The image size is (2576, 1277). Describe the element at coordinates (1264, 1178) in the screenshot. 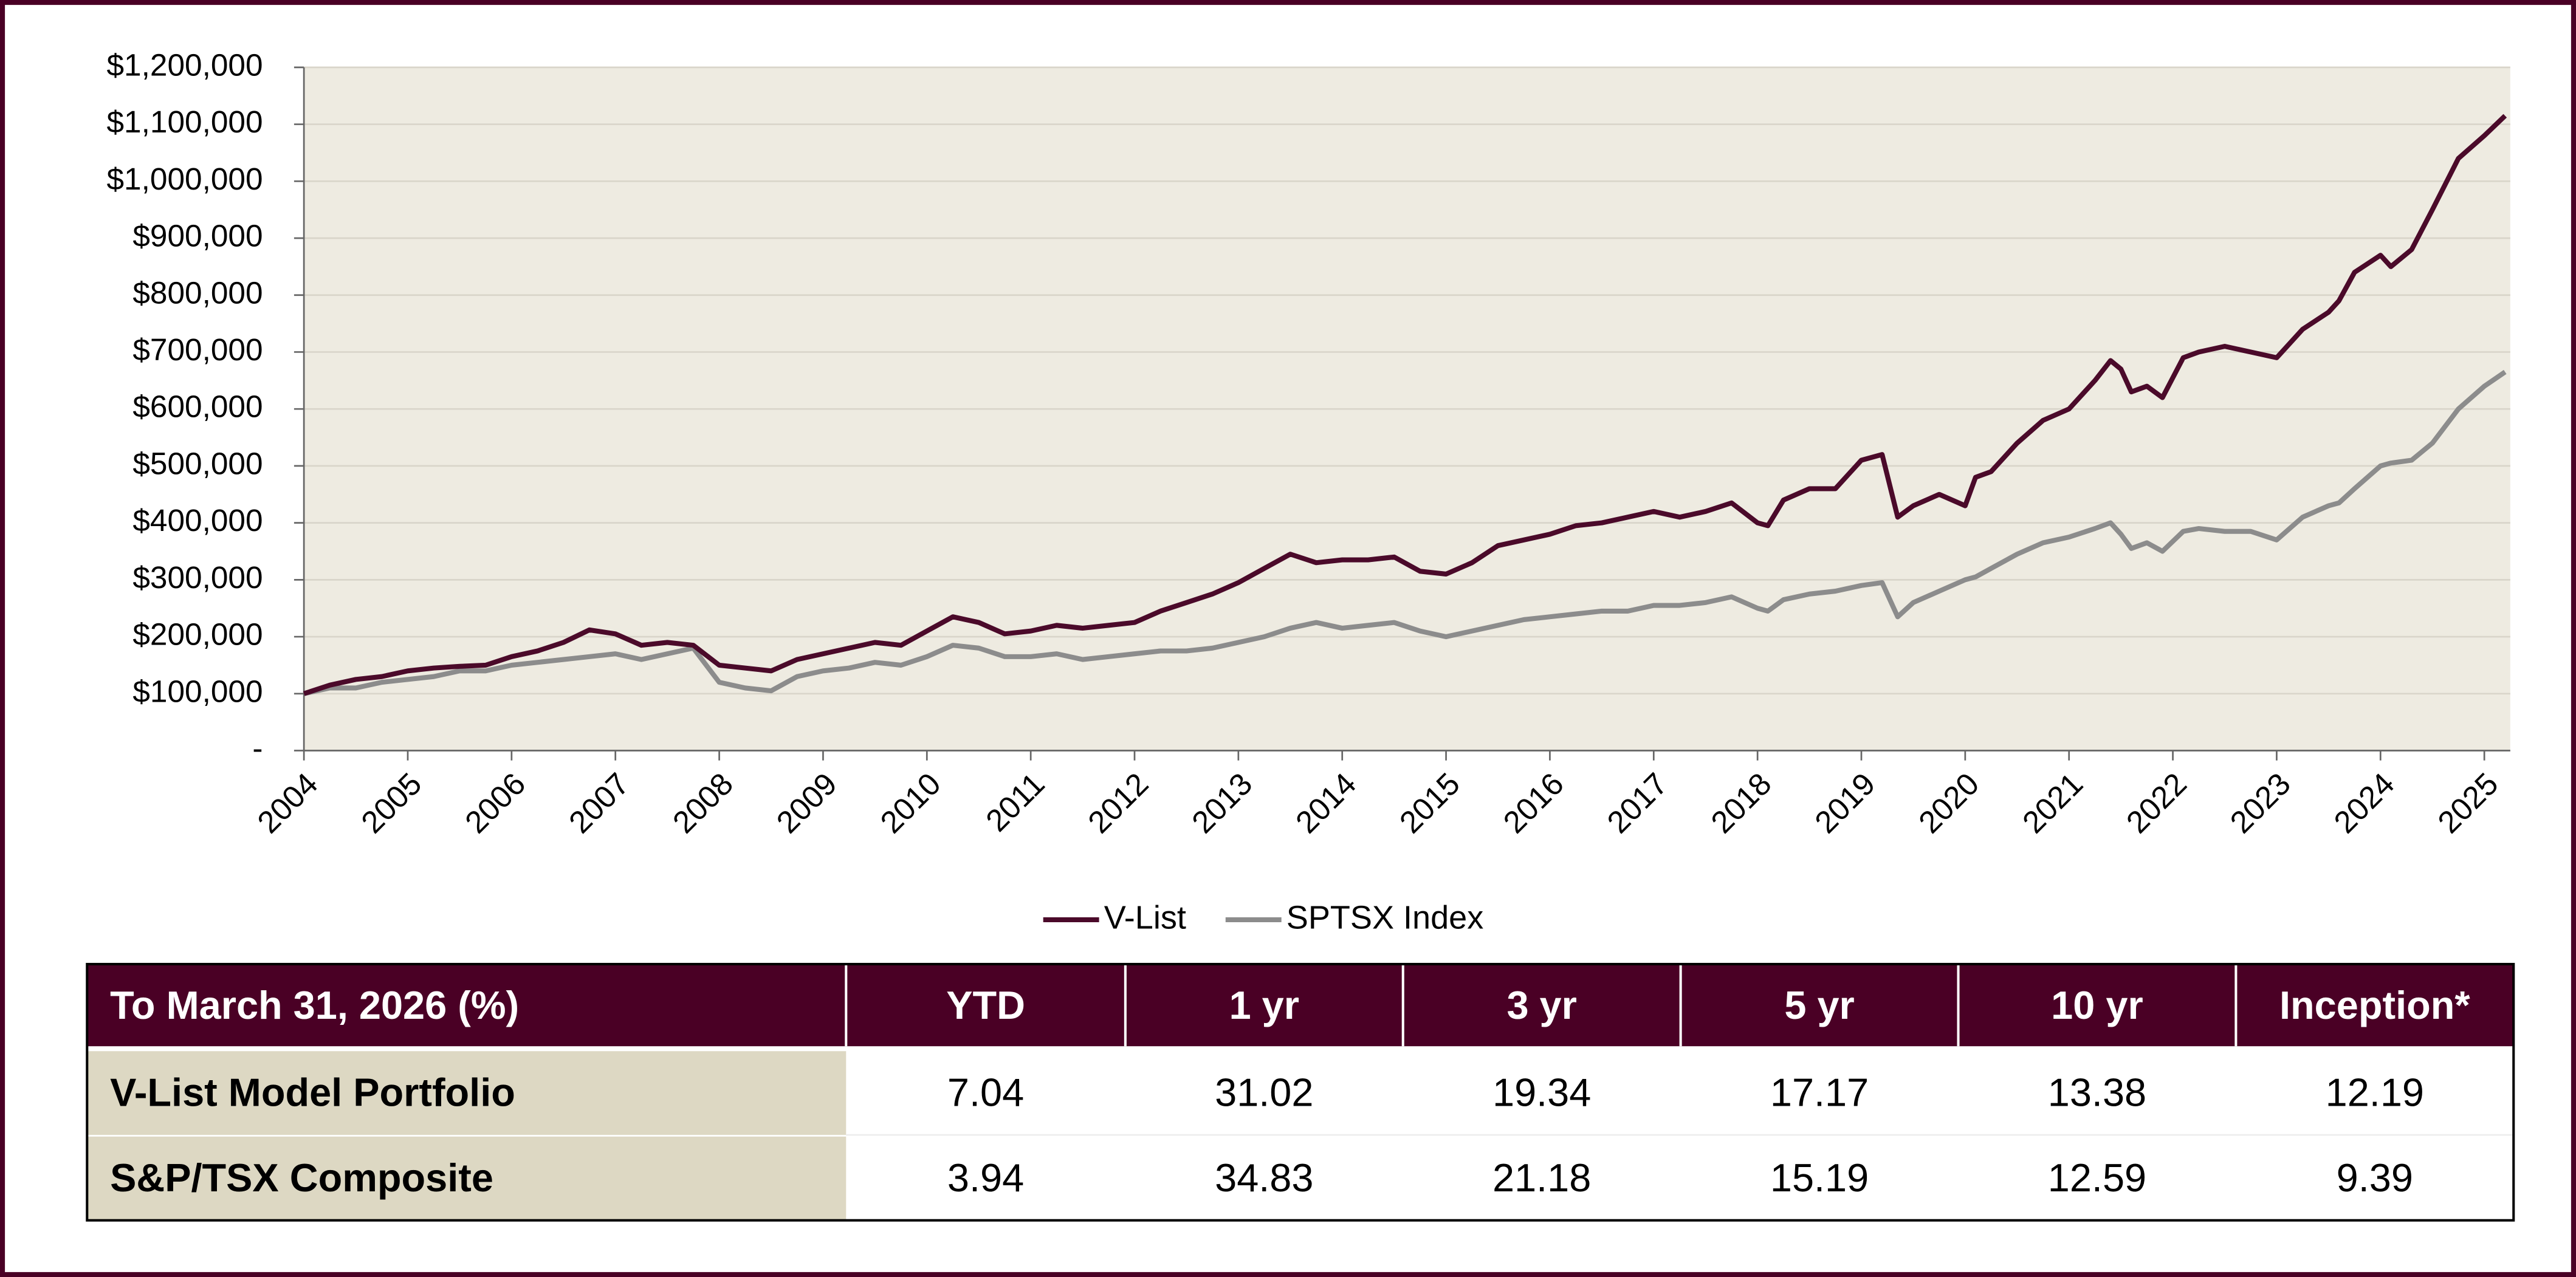

I see `table-cell: 34.83` at that location.